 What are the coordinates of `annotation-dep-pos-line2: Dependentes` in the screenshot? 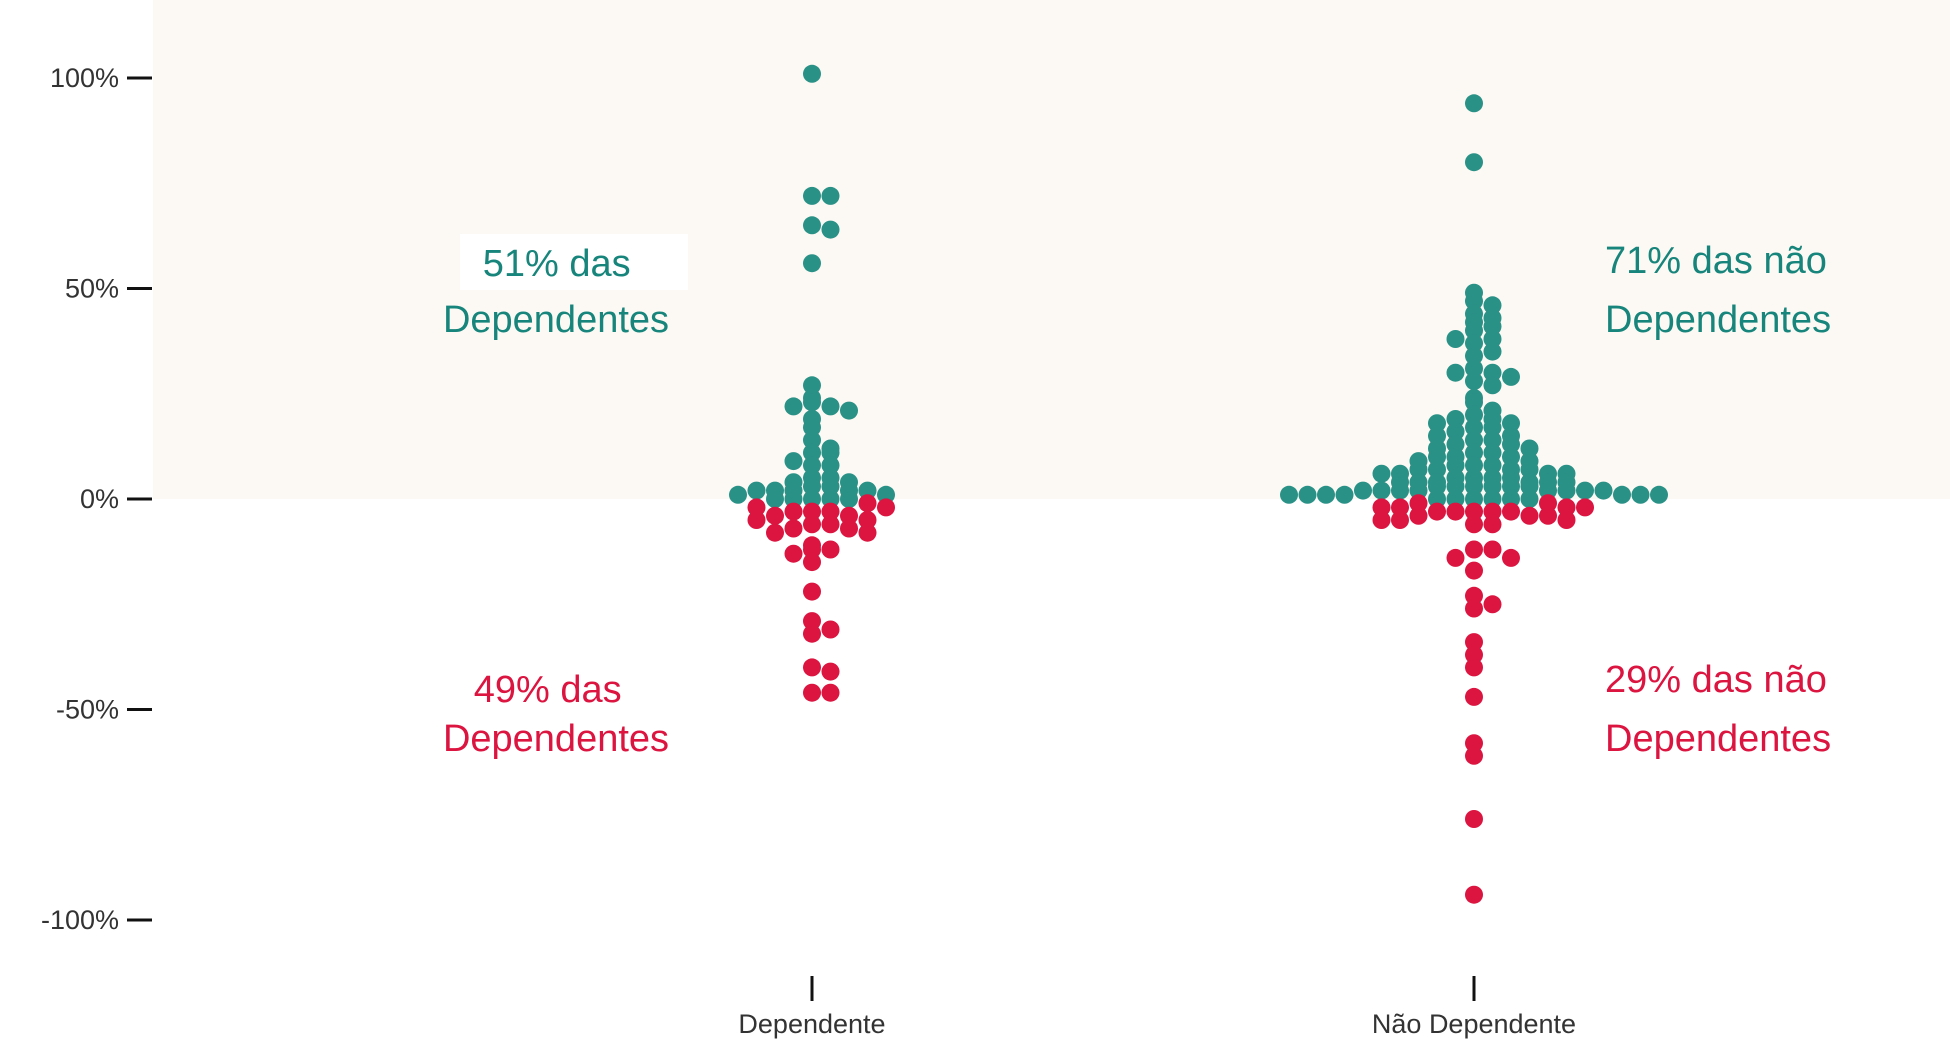 It's located at (556, 320).